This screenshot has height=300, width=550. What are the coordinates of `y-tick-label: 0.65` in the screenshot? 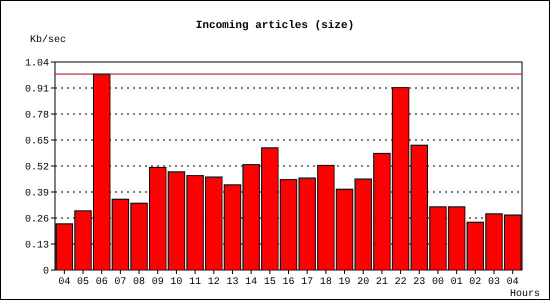 It's located at (36, 142).